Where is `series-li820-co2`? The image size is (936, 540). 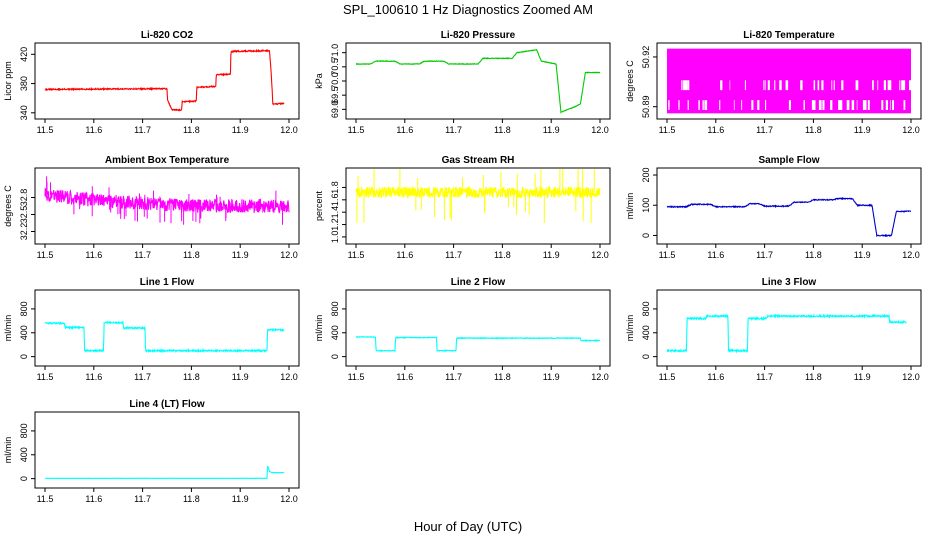
series-li820-co2 is located at coordinates (164, 80).